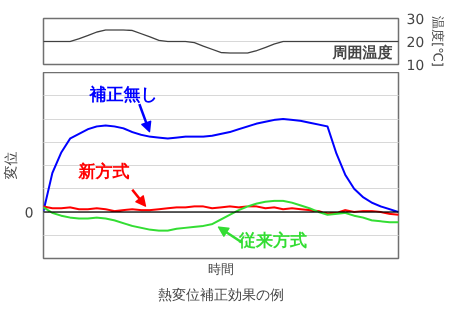 The image size is (460, 320). I want to click on y-axis-title: 変位, so click(12, 166).